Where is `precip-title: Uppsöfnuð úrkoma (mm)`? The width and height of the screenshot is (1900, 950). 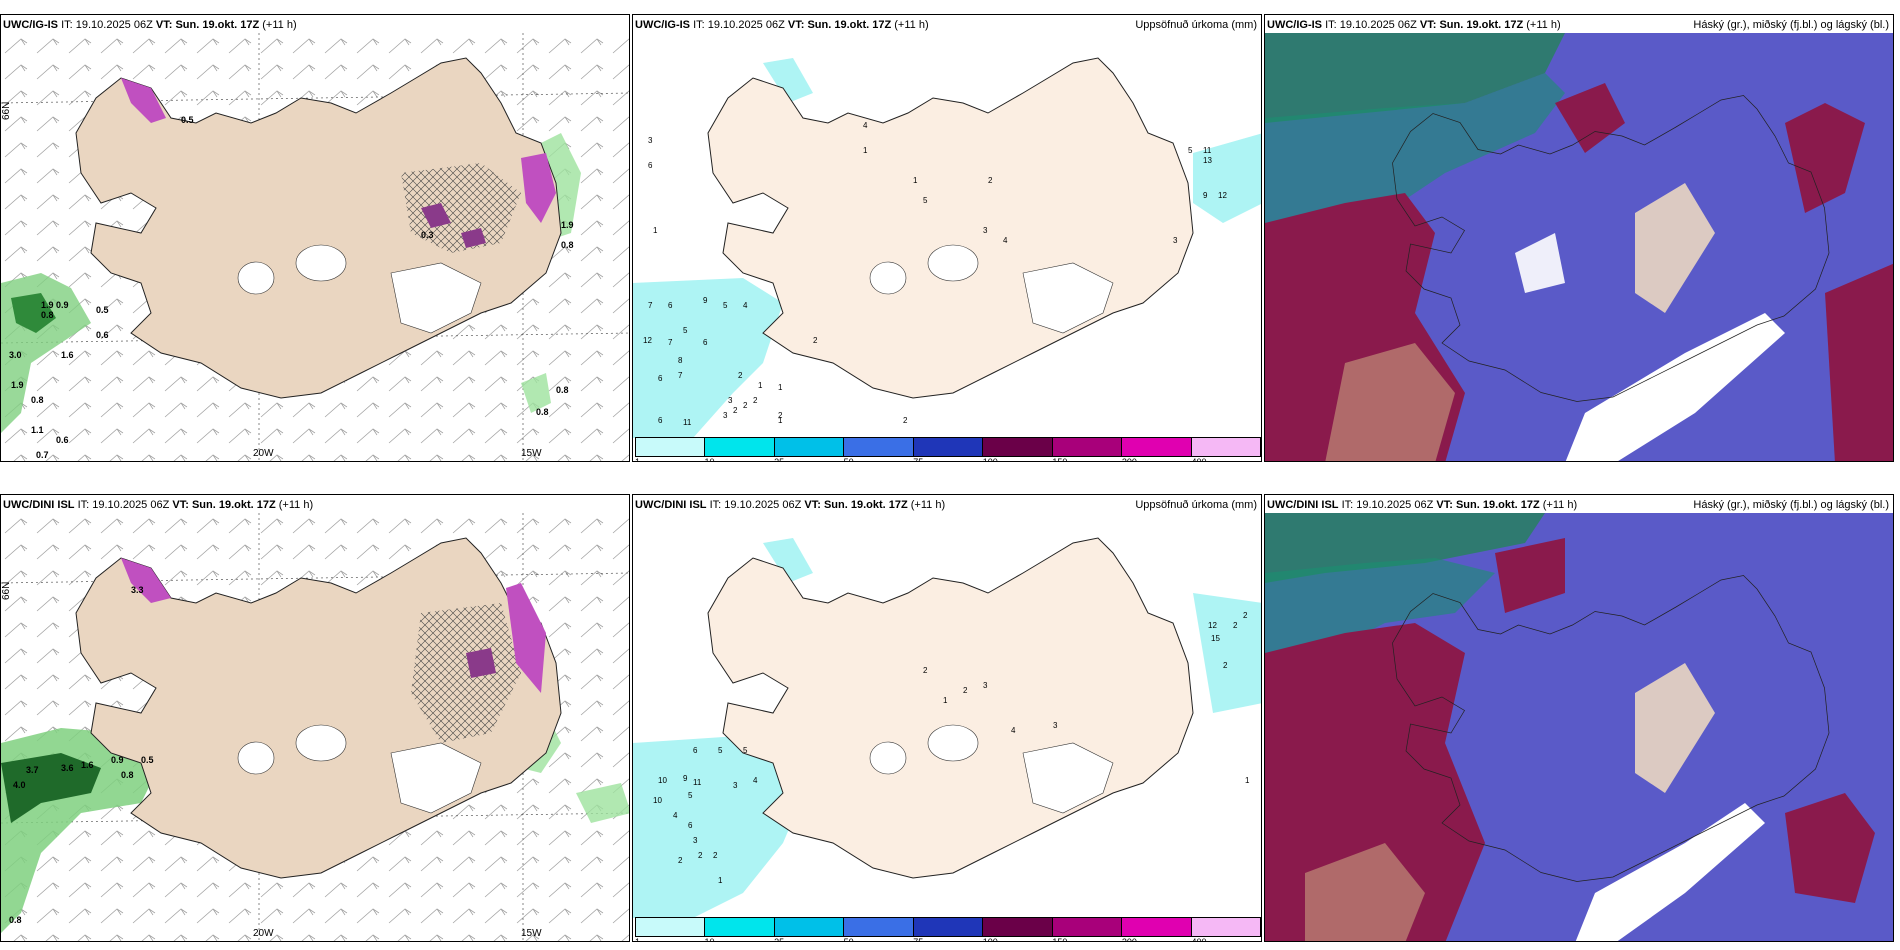 precip-title: Uppsöfnuð úrkoma (mm) is located at coordinates (1196, 25).